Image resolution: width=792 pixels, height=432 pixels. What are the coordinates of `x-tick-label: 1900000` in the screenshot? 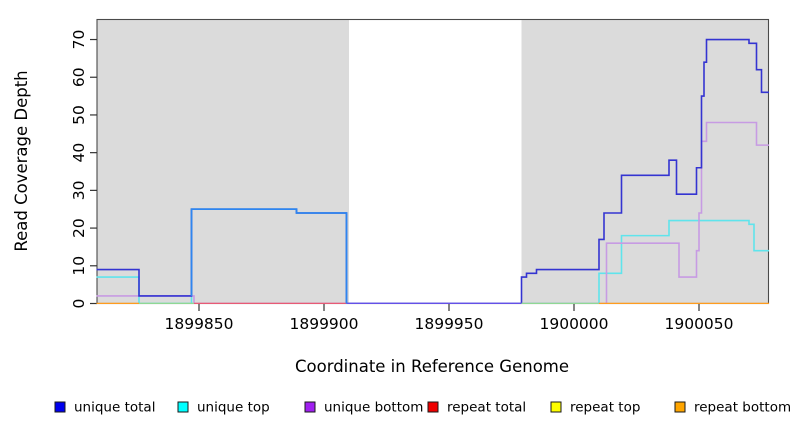 It's located at (573, 324).